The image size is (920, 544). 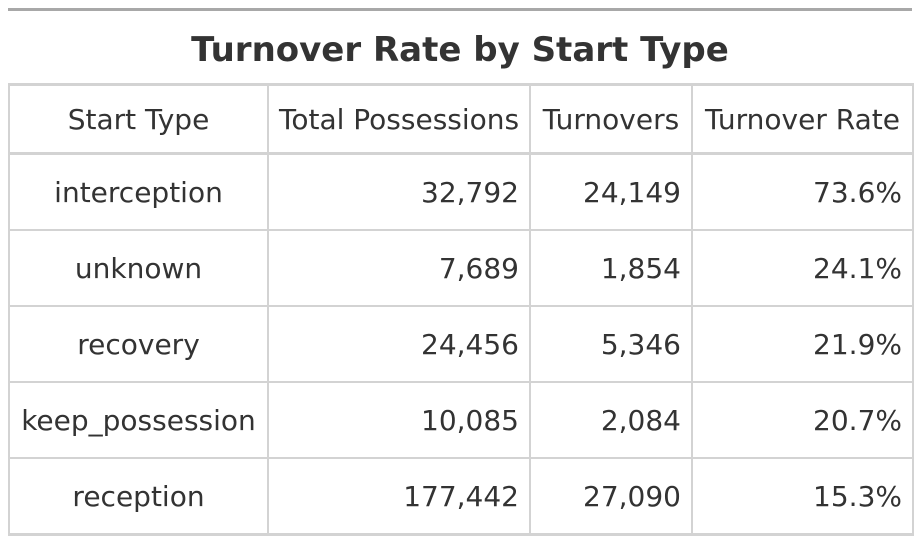 I want to click on cell-total-possessions: 7,689, so click(x=399, y=268).